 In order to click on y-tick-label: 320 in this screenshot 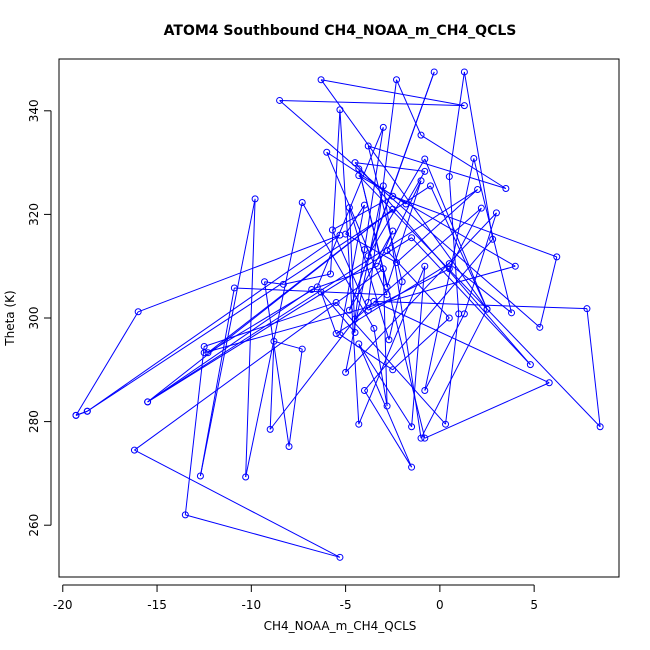, I will do `click(34, 214)`.